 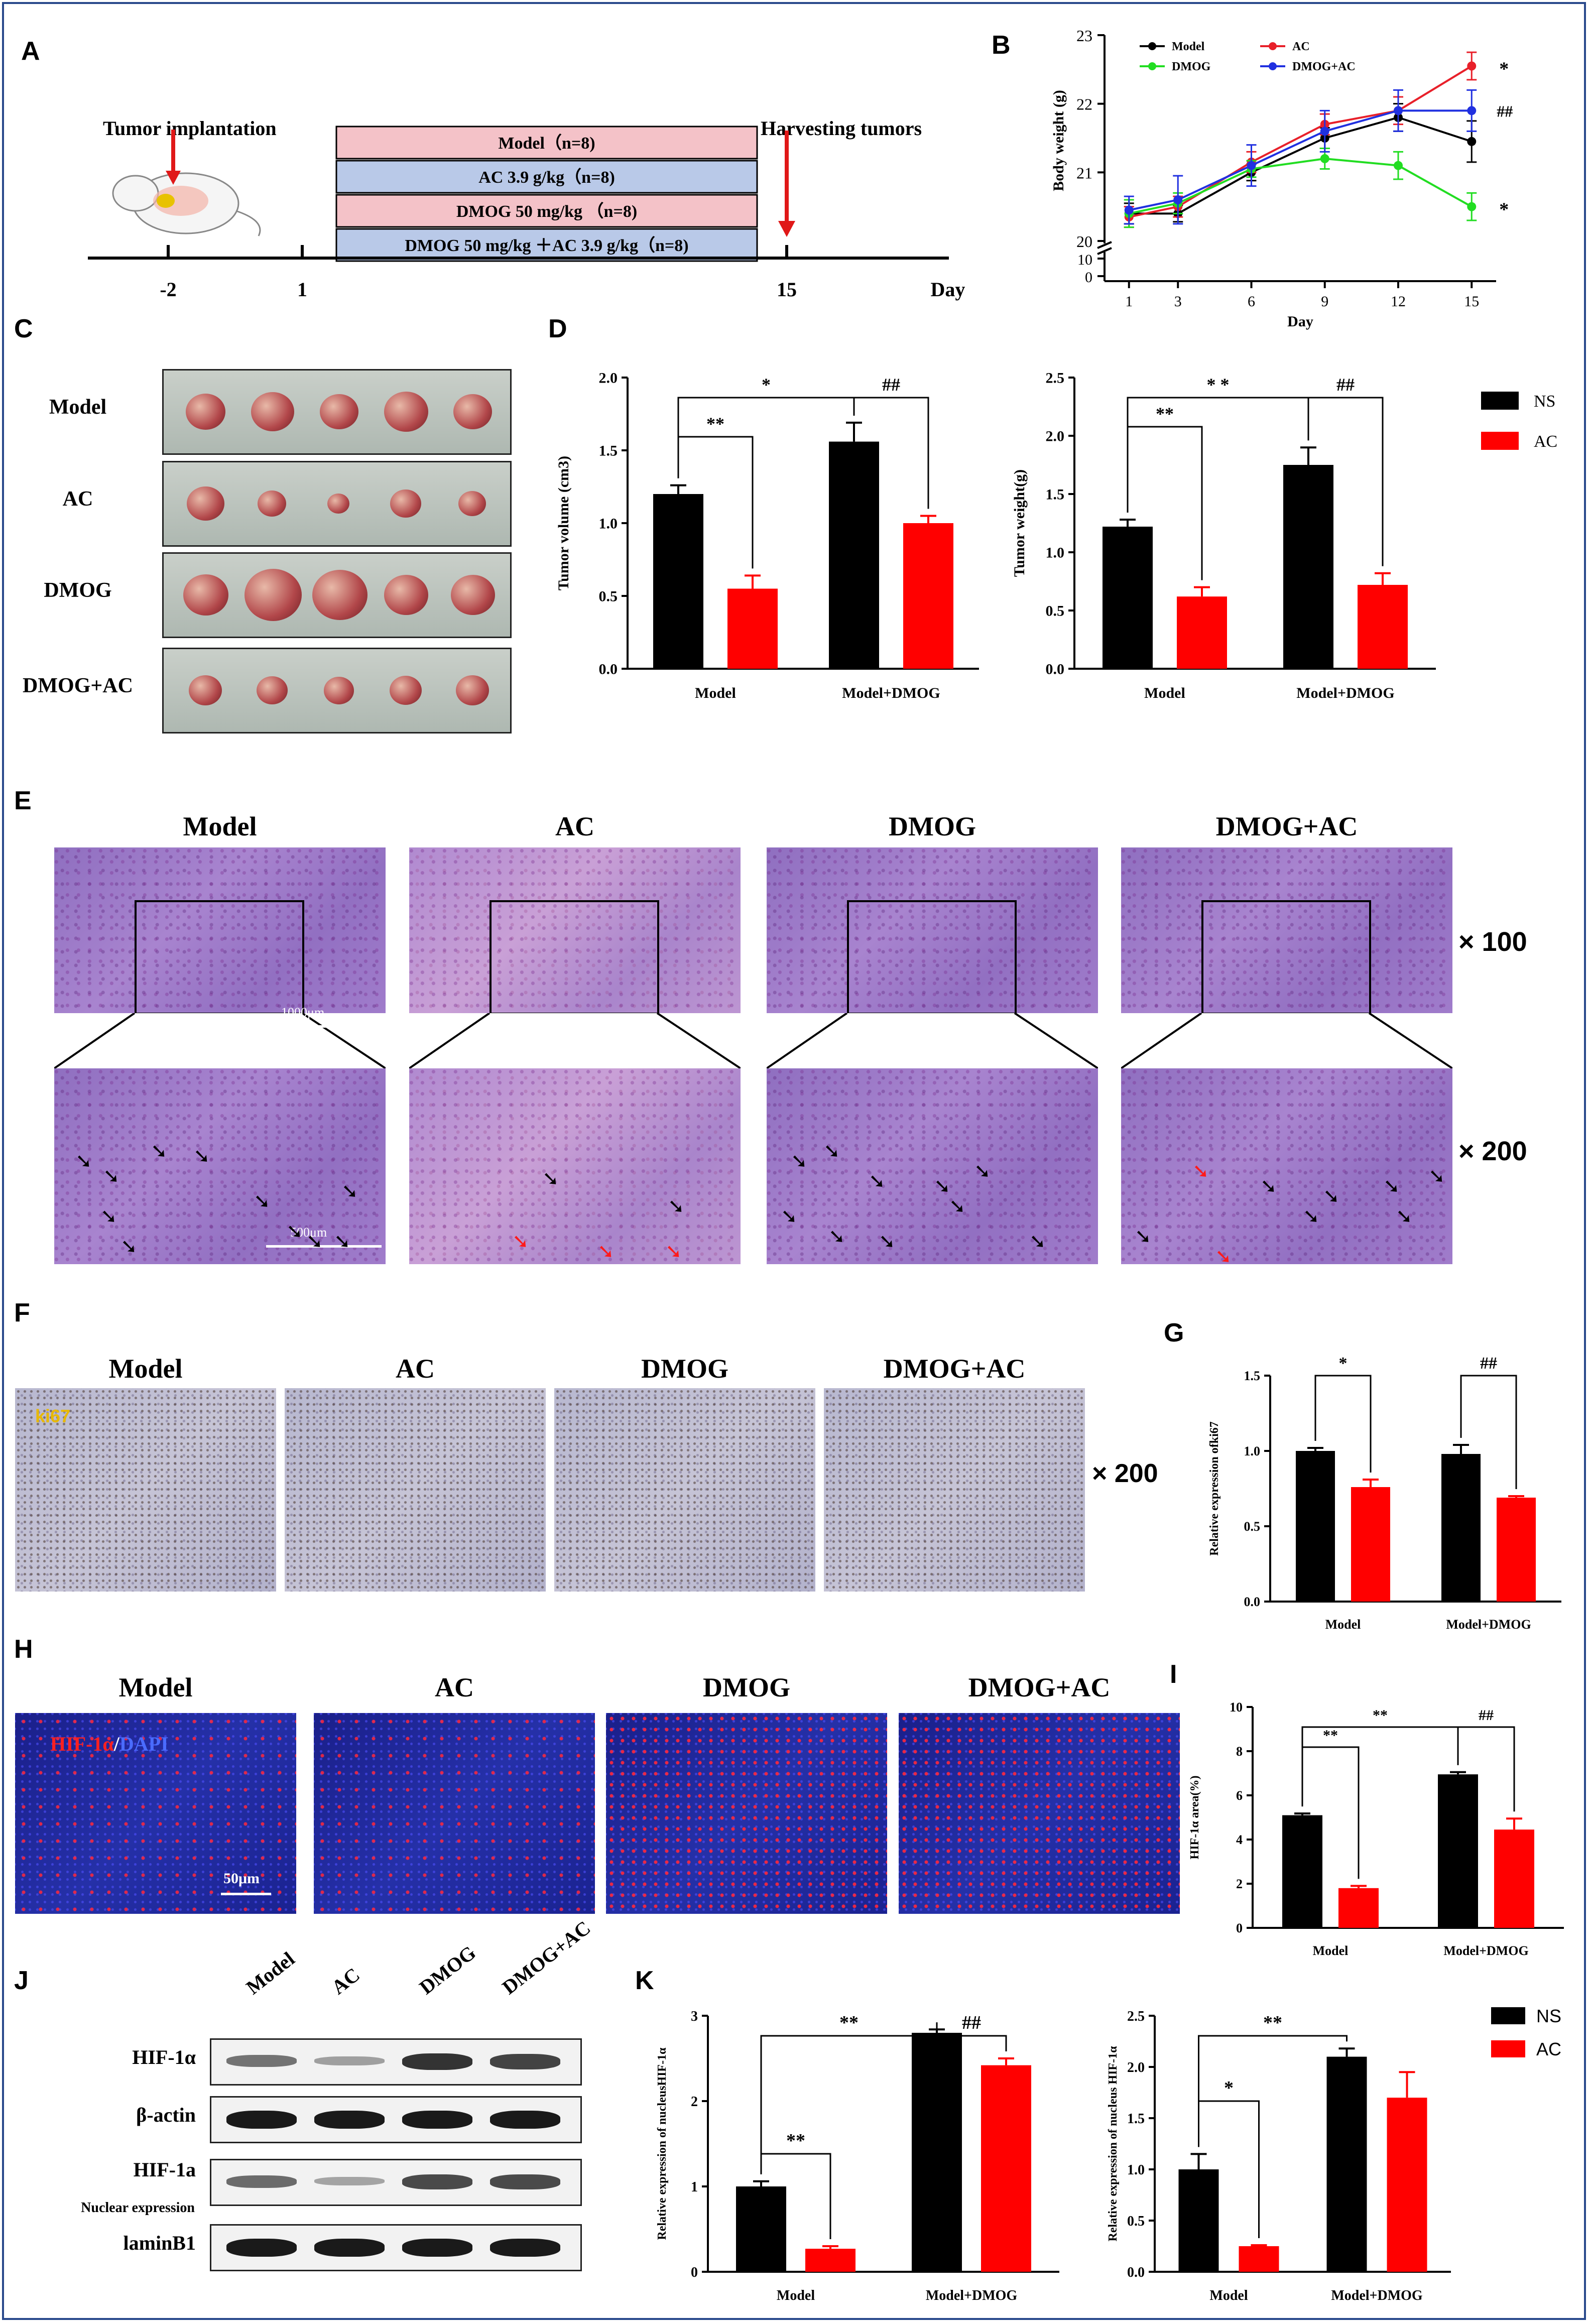 What do you see at coordinates (324, 1246) in the screenshot?
I see `scale-bar` at bounding box center [324, 1246].